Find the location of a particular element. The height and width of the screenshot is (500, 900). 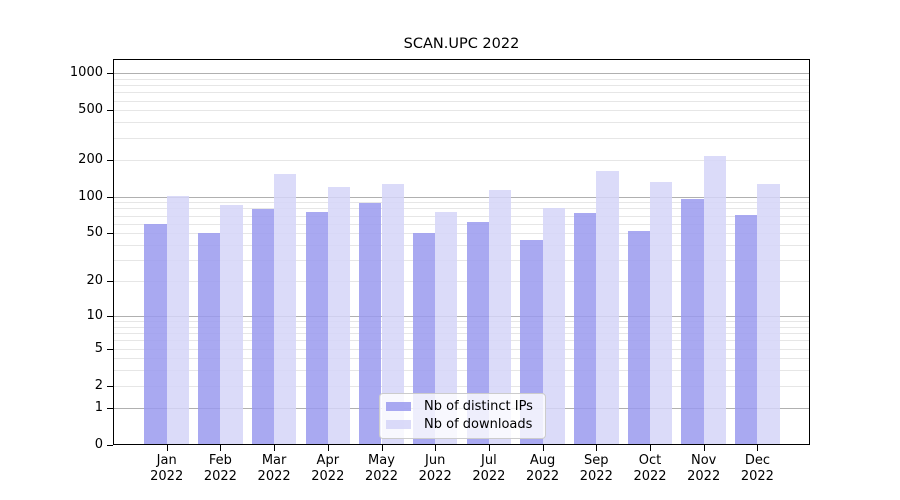

x-tick-label: Apr 2022 is located at coordinates (328, 469).